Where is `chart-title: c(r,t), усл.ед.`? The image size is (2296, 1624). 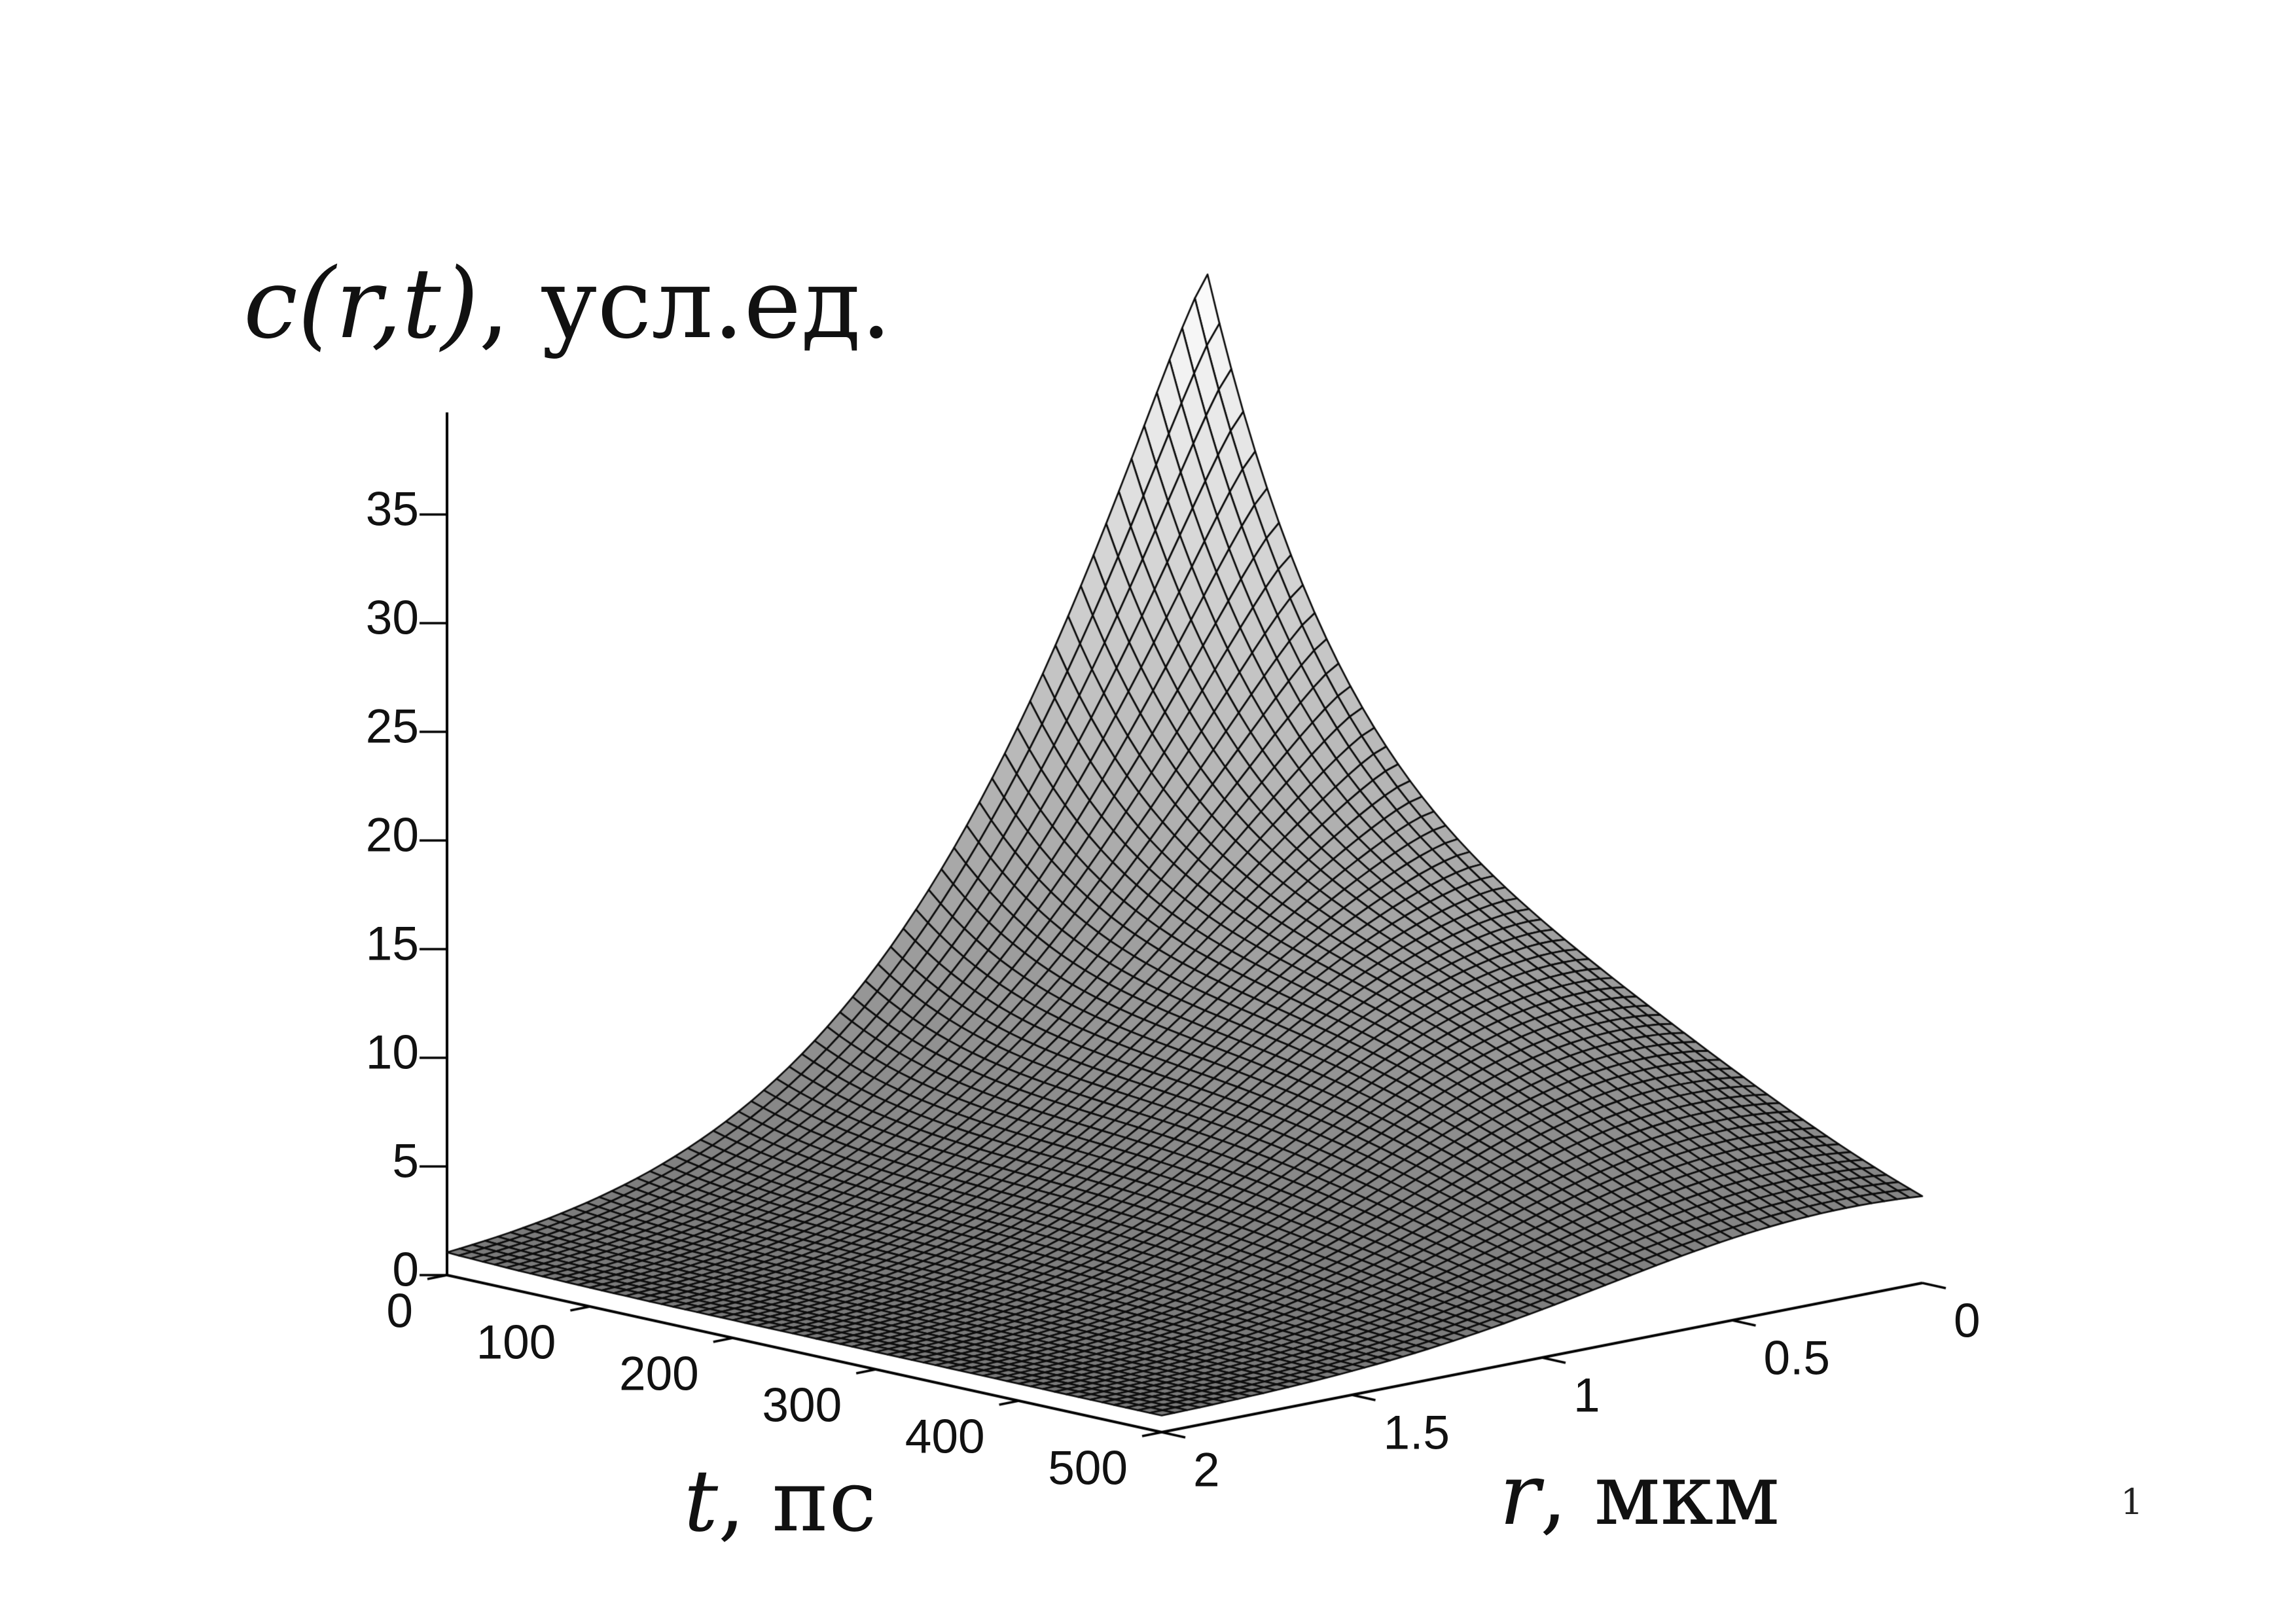 chart-title: c(r,t), усл.ед. is located at coordinates (567, 303).